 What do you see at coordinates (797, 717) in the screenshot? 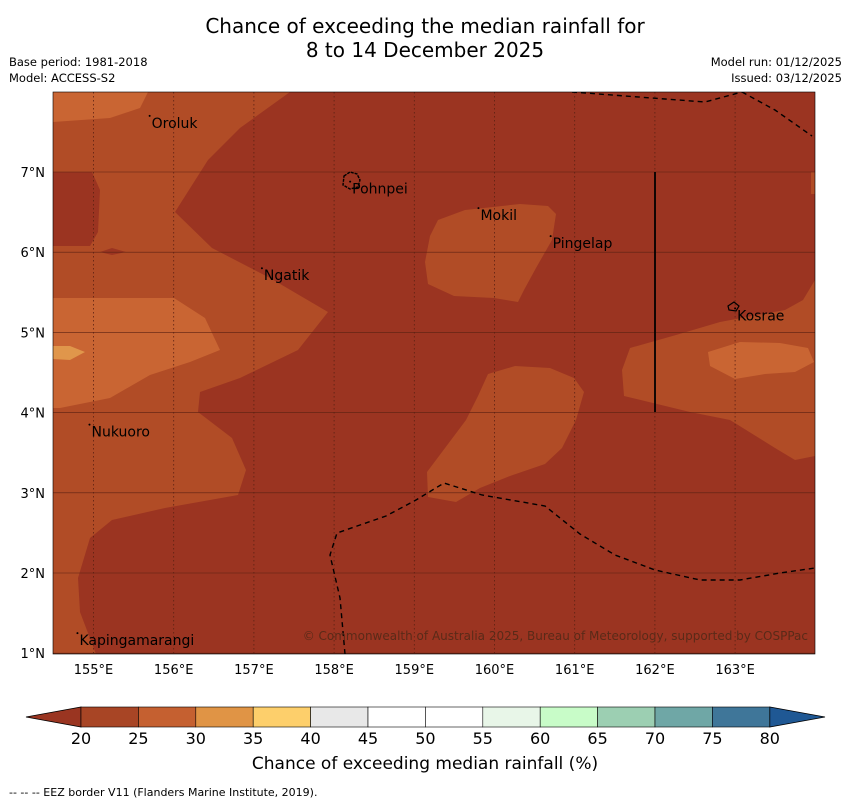
I see `colorbar-over-arrow` at bounding box center [797, 717].